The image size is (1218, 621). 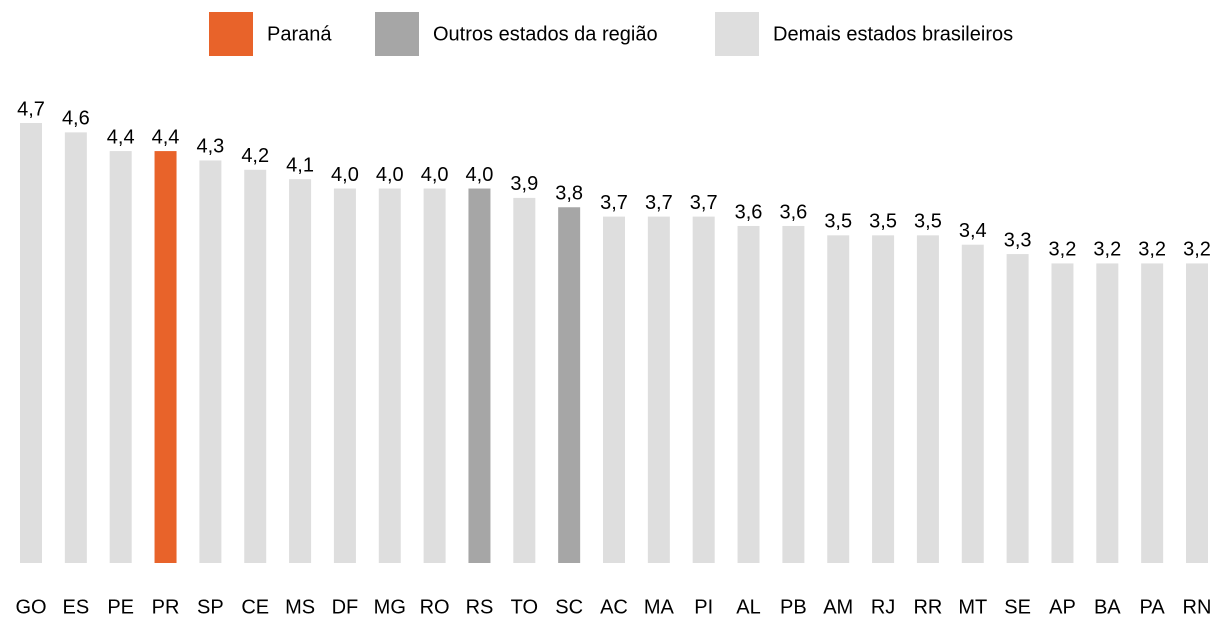 I want to click on value-label: 4,2, so click(x=255, y=156).